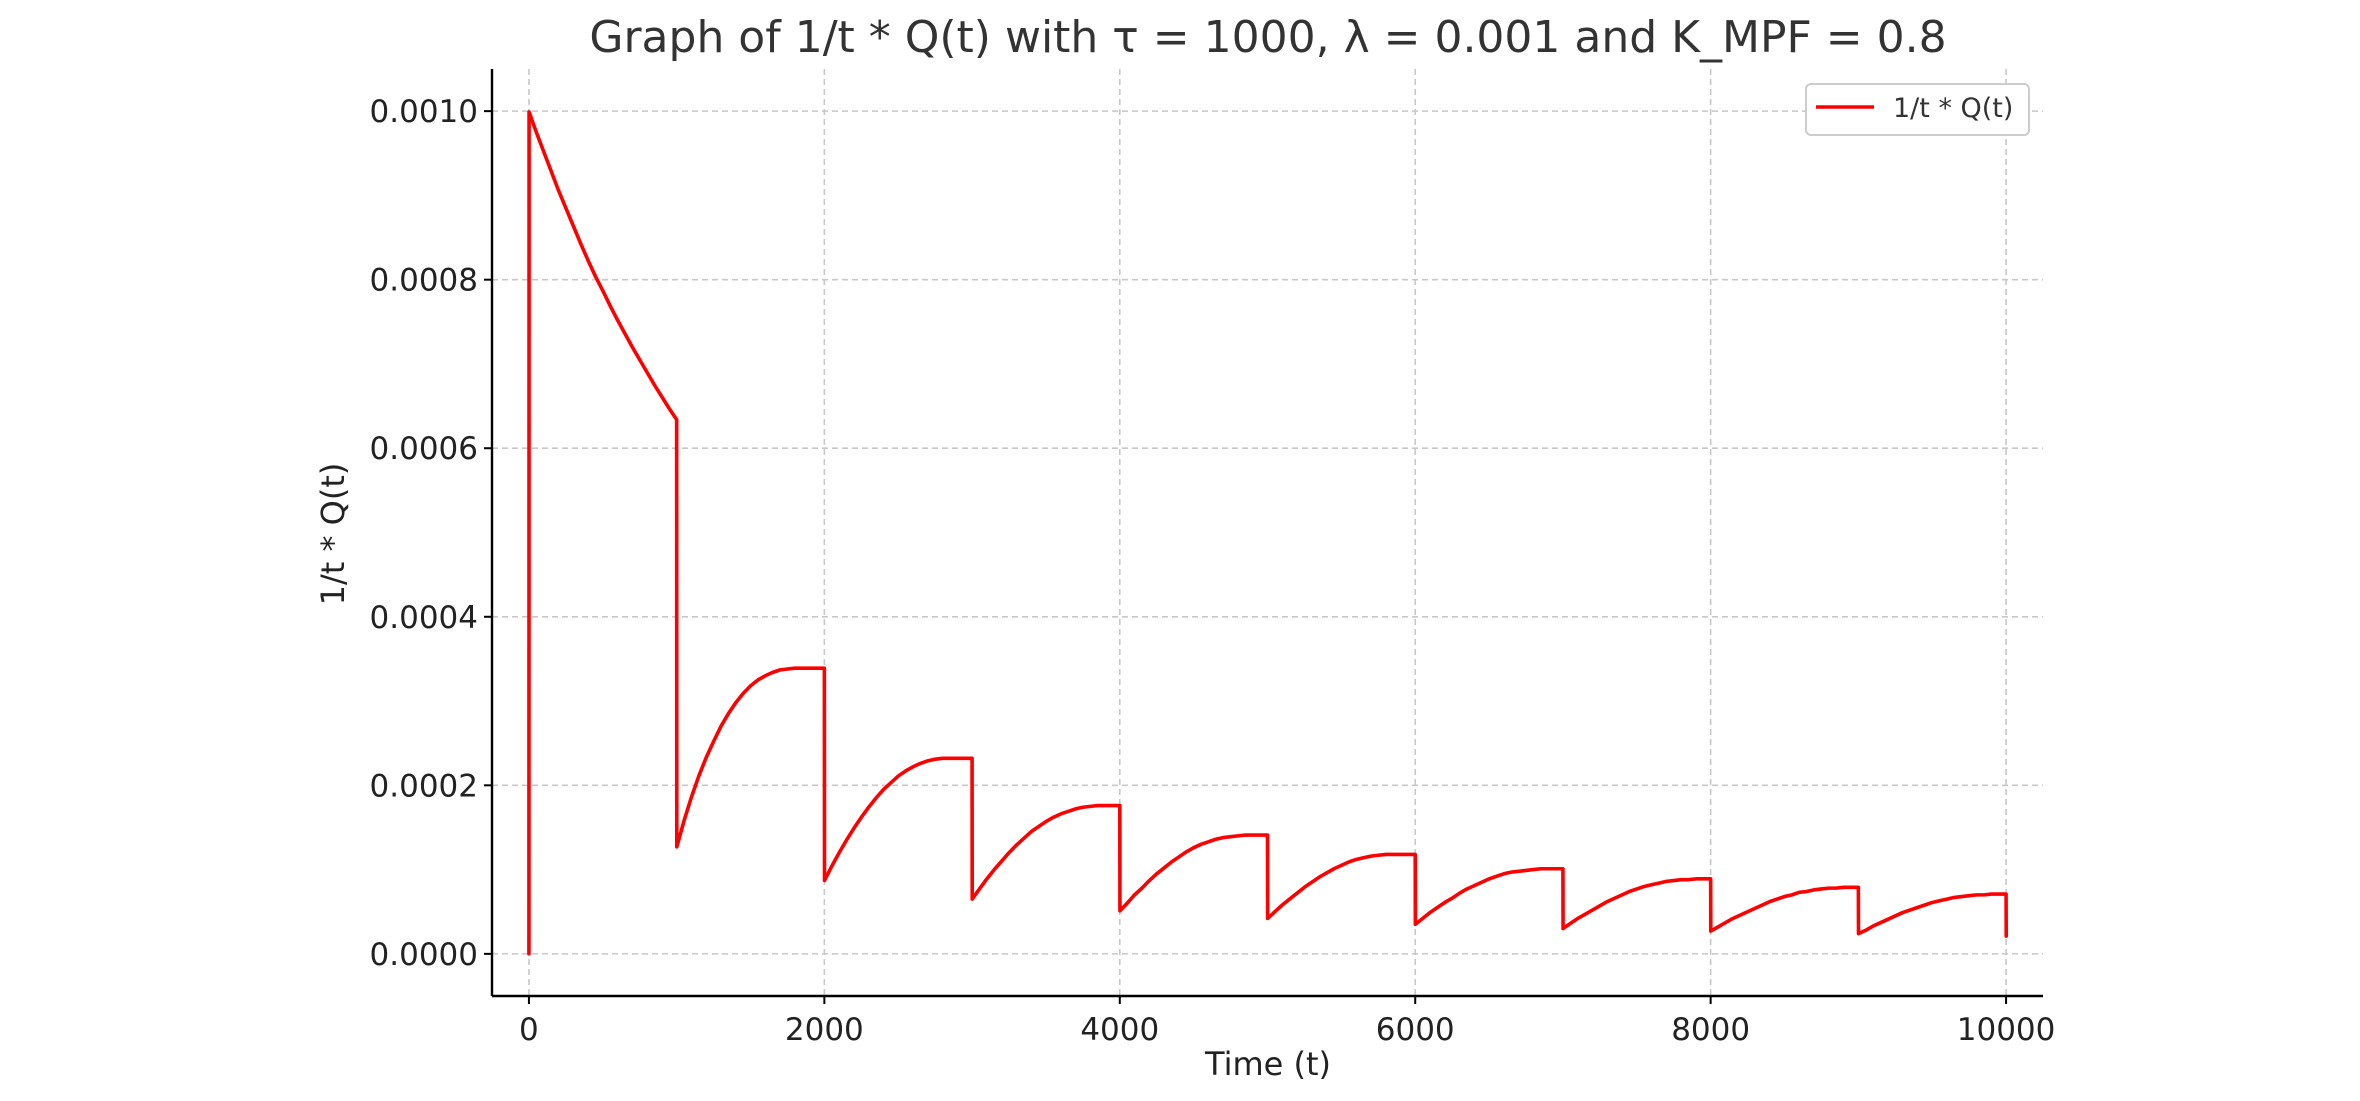 This screenshot has width=2360, height=1101. What do you see at coordinates (1710, 1030) in the screenshot?
I see `x-tick-label: 8000` at bounding box center [1710, 1030].